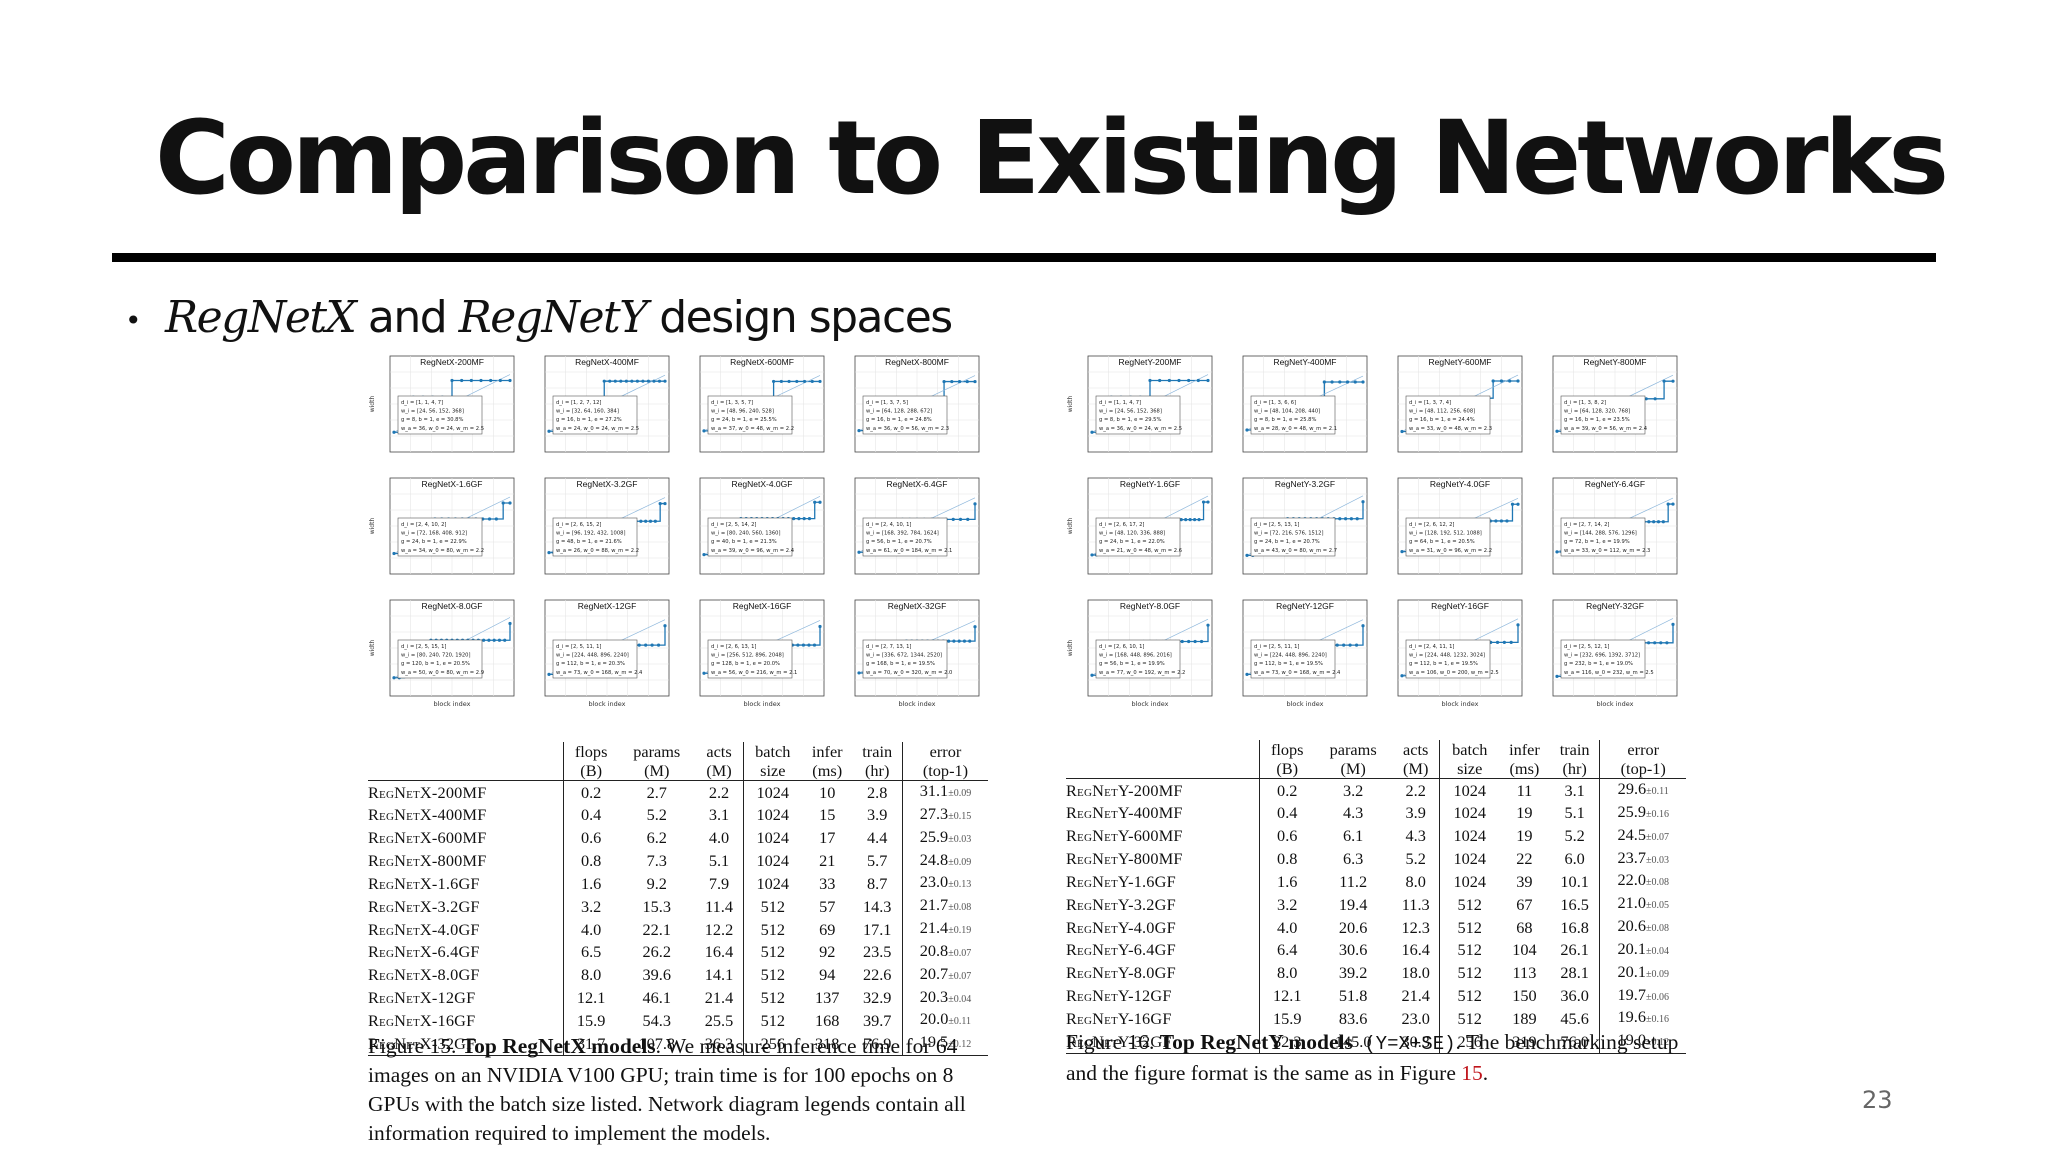  What do you see at coordinates (944, 884) in the screenshot?
I see `table-cell: 23.0±0.13` at bounding box center [944, 884].